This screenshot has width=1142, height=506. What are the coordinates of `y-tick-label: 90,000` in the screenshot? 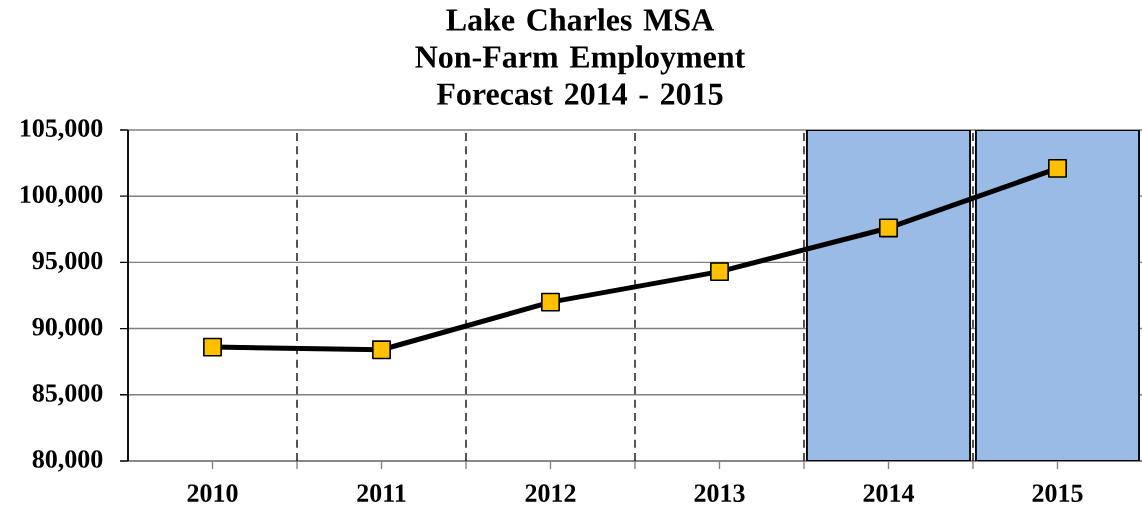 It's located at (67, 328).